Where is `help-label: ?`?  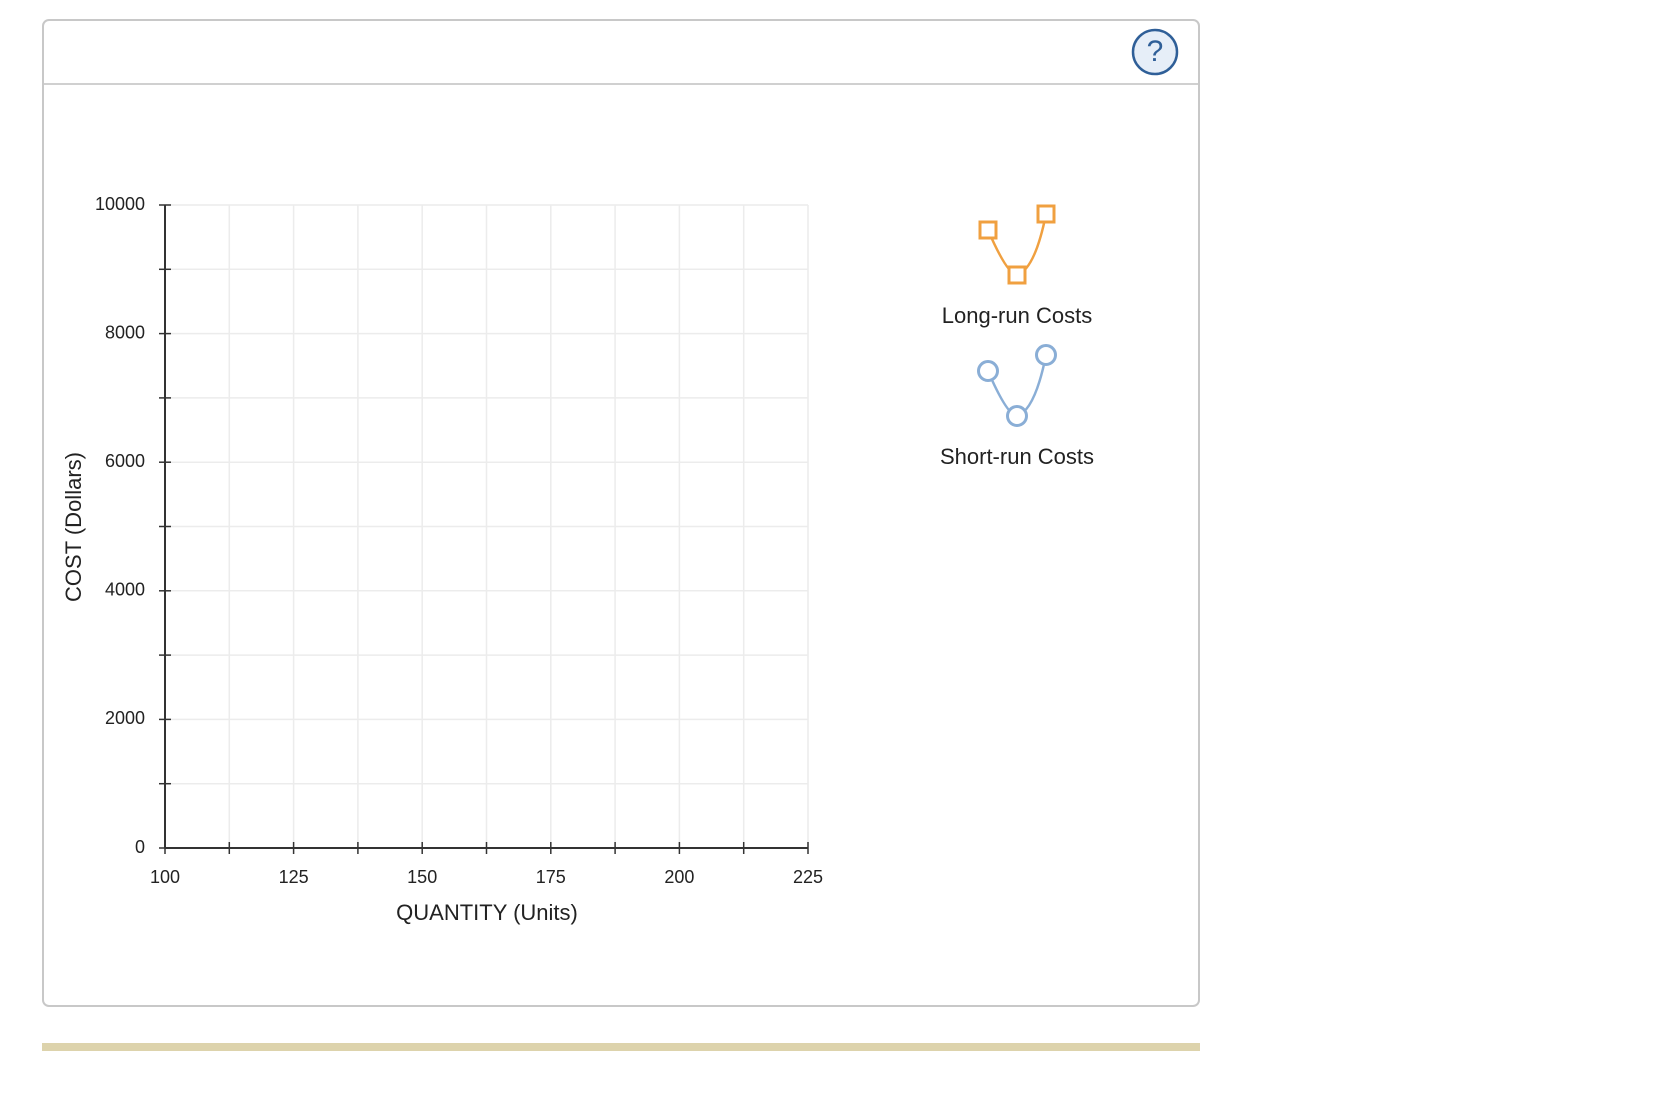
help-label: ? is located at coordinates (1155, 51).